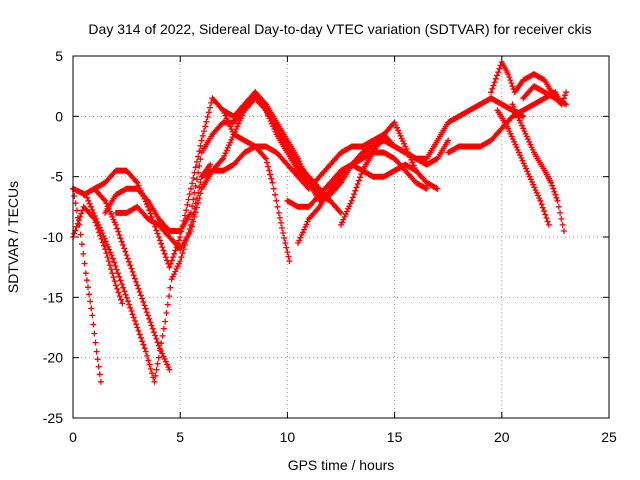 The height and width of the screenshot is (480, 640). What do you see at coordinates (53, 358) in the screenshot?
I see `y-tick-label: -20` at bounding box center [53, 358].